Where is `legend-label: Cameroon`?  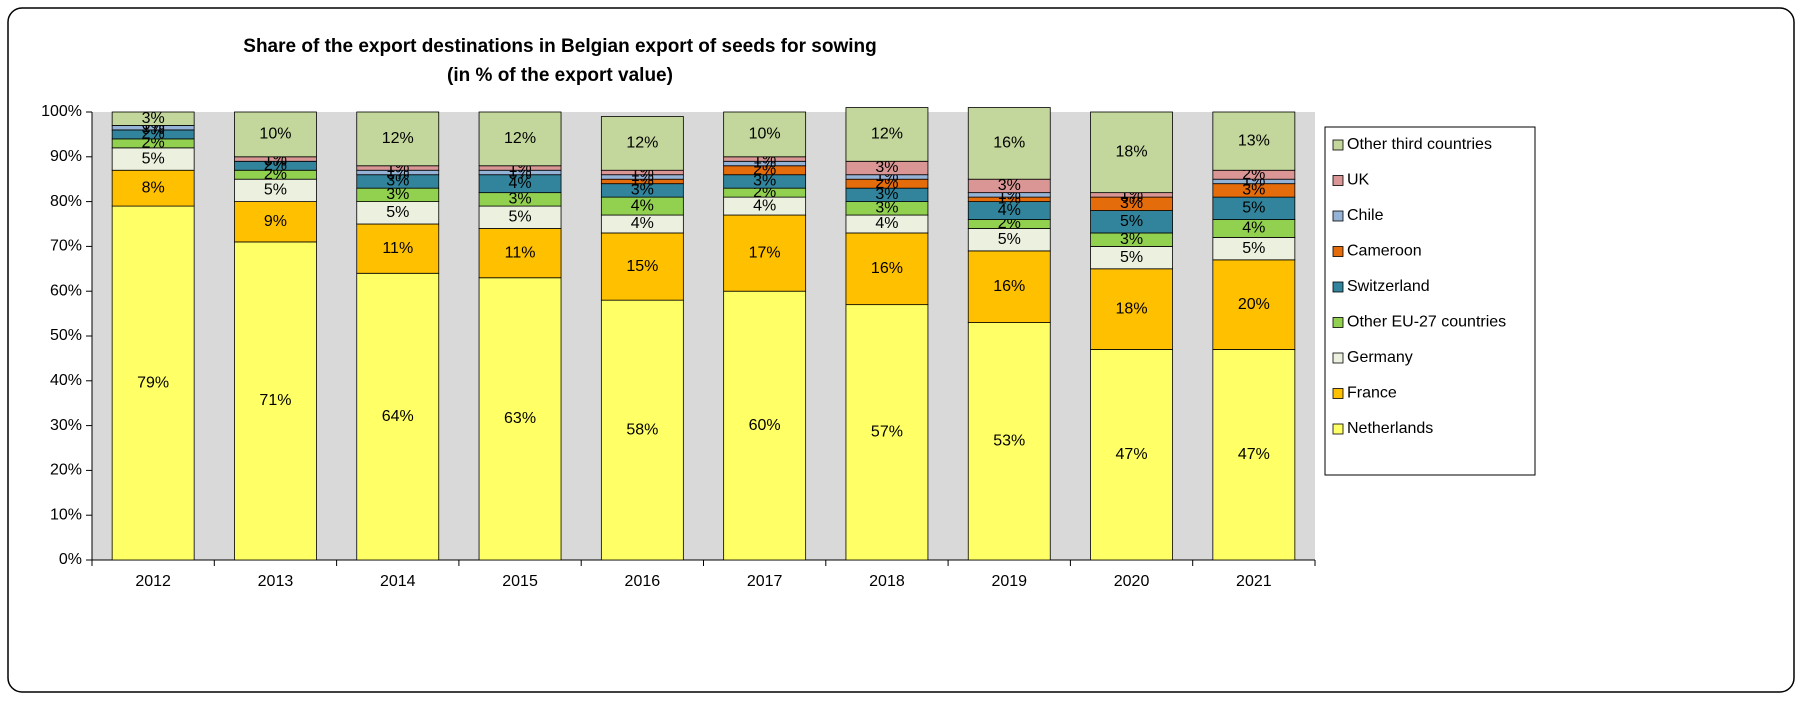
legend-label: Cameroon is located at coordinates (1384, 251).